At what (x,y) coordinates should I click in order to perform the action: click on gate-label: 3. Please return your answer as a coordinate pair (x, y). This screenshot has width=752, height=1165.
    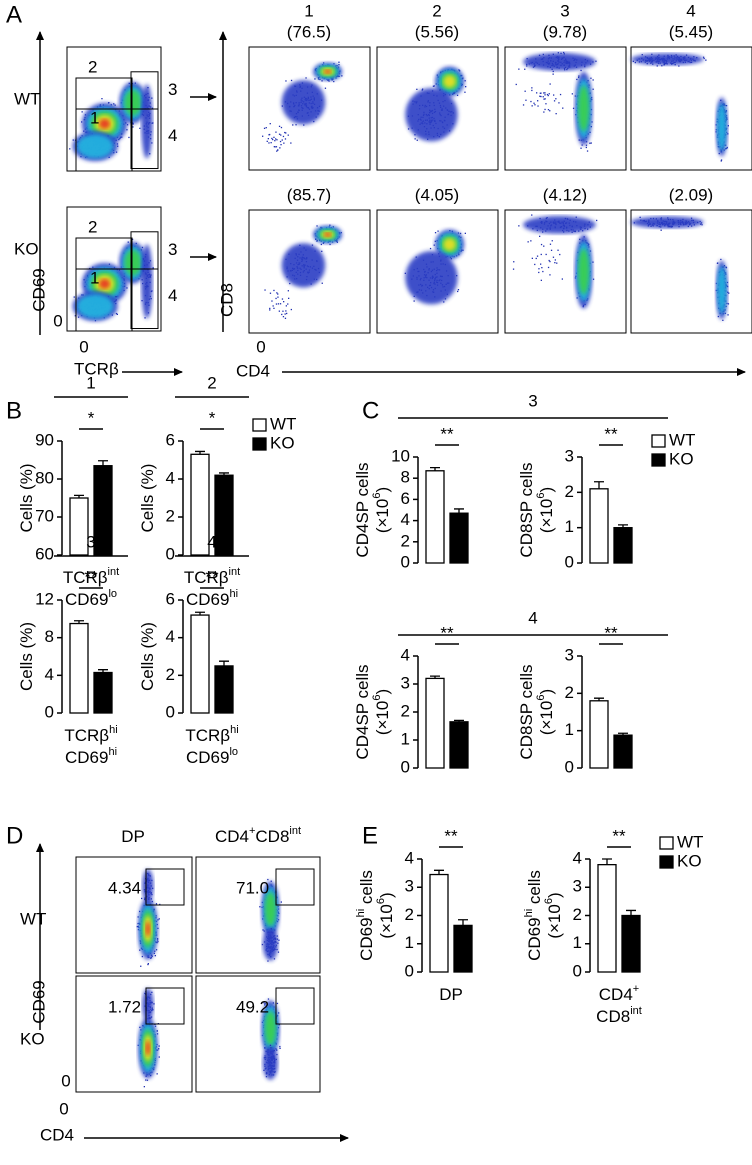
    Looking at the image, I should click on (172, 249).